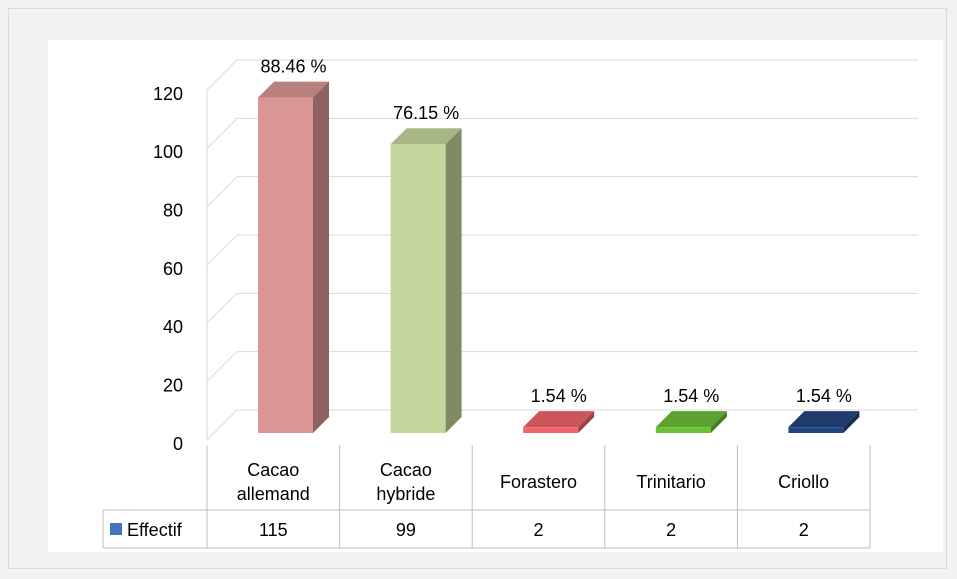  Describe the element at coordinates (168, 152) in the screenshot. I see `y-tick-label: 100` at that location.